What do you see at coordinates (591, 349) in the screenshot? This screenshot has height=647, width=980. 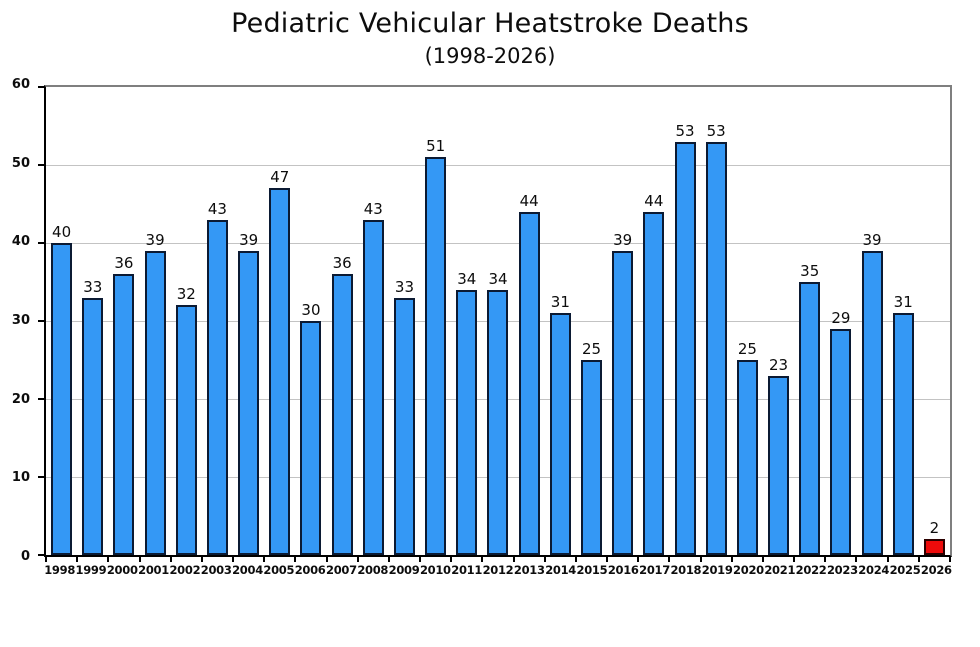 I see `bar-value-label-2015: 25` at bounding box center [591, 349].